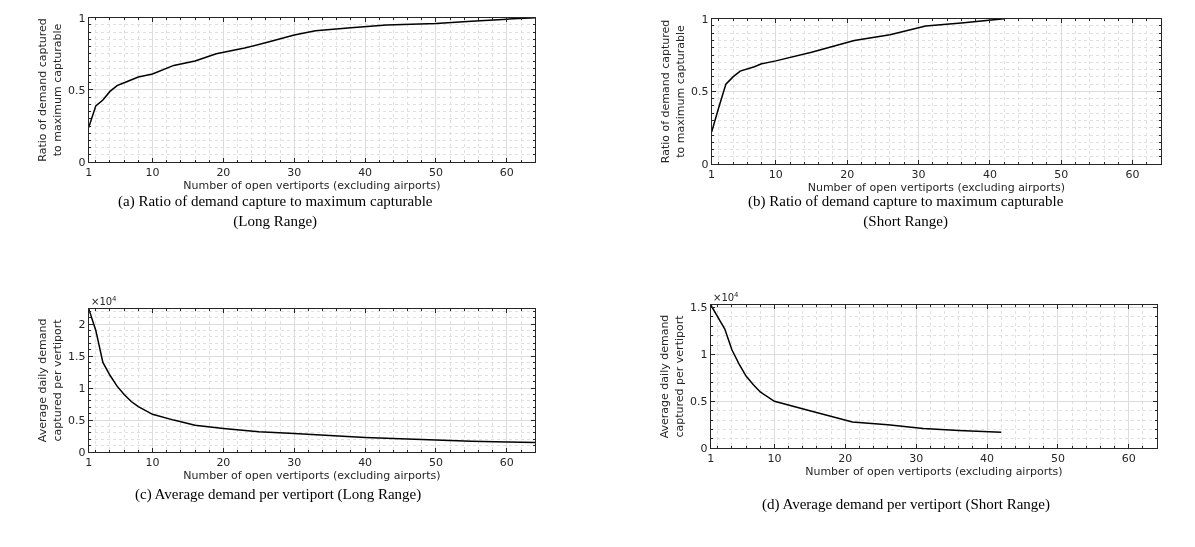  Describe the element at coordinates (82, 324) in the screenshot. I see `y-tick-label: 2` at that location.